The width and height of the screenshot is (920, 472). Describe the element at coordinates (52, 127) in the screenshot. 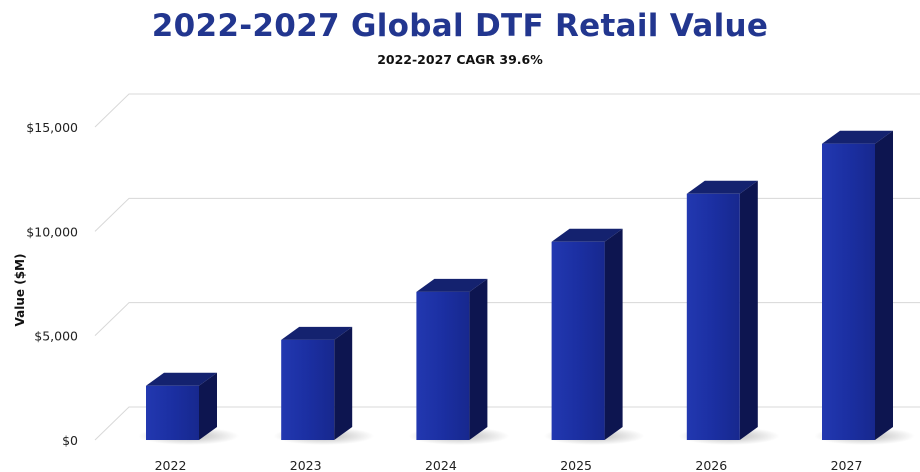

I see `y-tick-label: $15,000` at that location.